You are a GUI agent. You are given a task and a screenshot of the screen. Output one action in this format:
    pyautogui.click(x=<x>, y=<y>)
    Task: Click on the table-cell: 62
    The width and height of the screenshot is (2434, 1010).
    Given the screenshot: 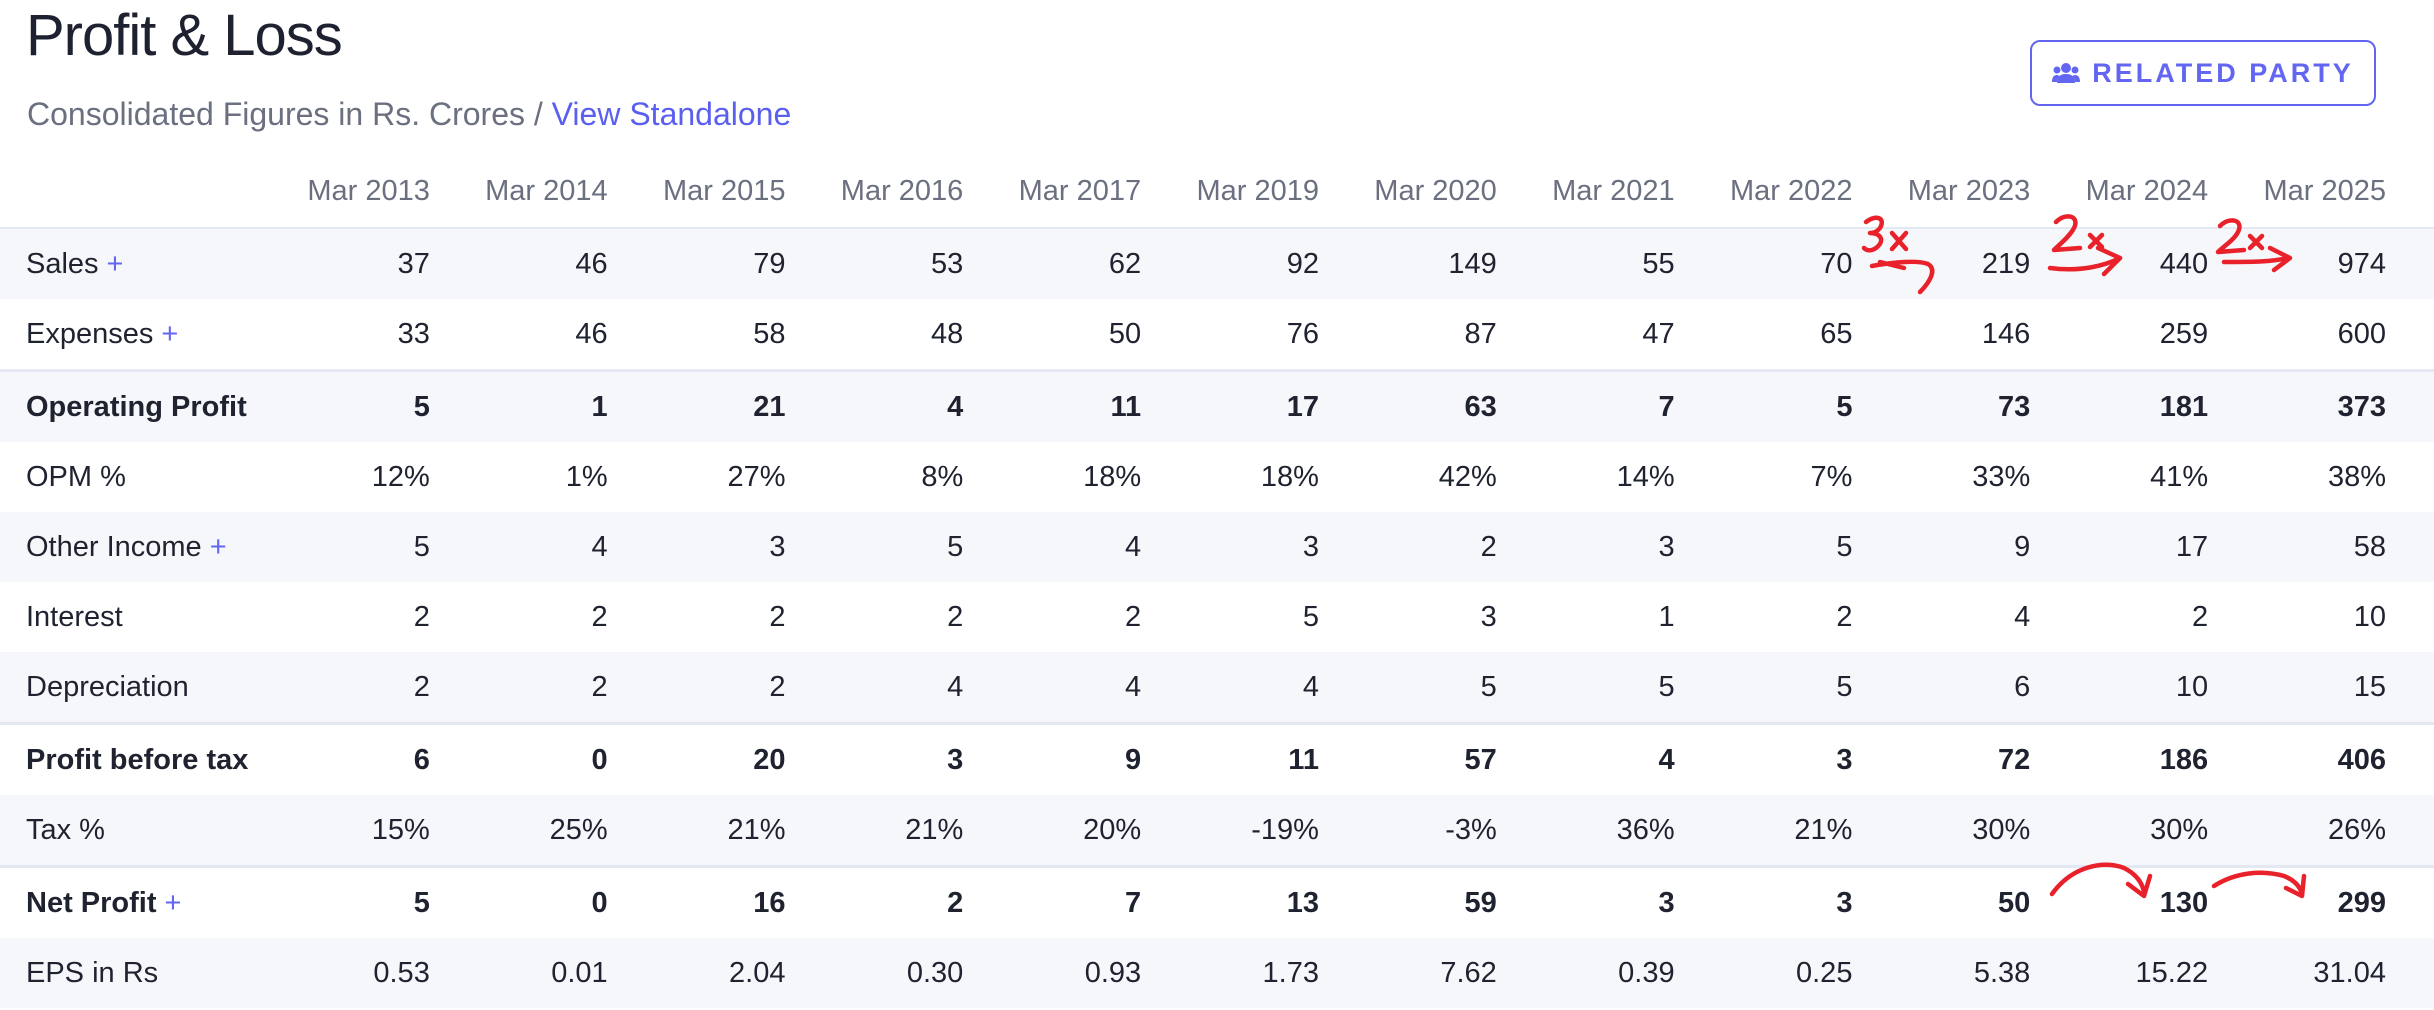 What is the action you would take?
    pyautogui.click(x=1100, y=263)
    